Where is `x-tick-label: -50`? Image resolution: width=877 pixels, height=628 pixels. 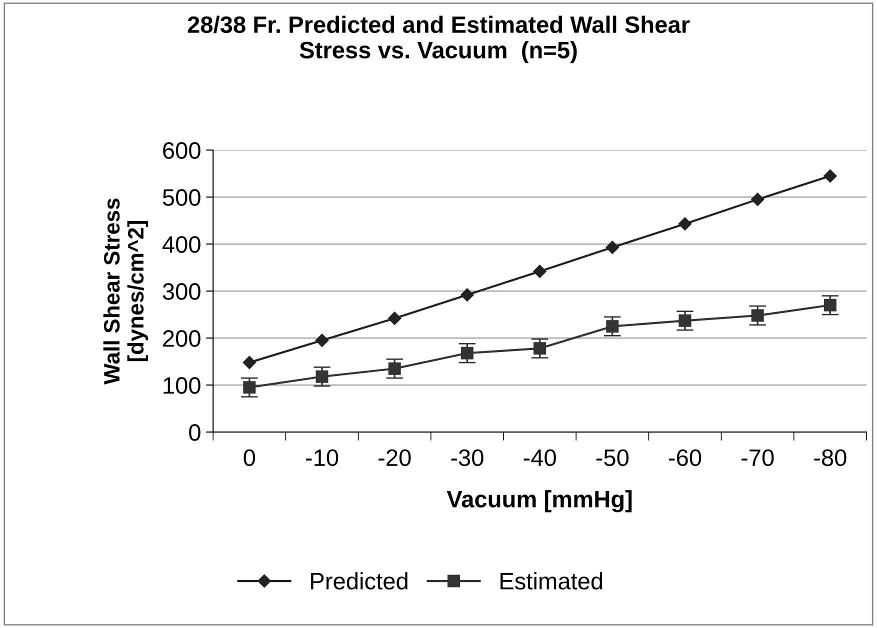 x-tick-label: -50 is located at coordinates (612, 457).